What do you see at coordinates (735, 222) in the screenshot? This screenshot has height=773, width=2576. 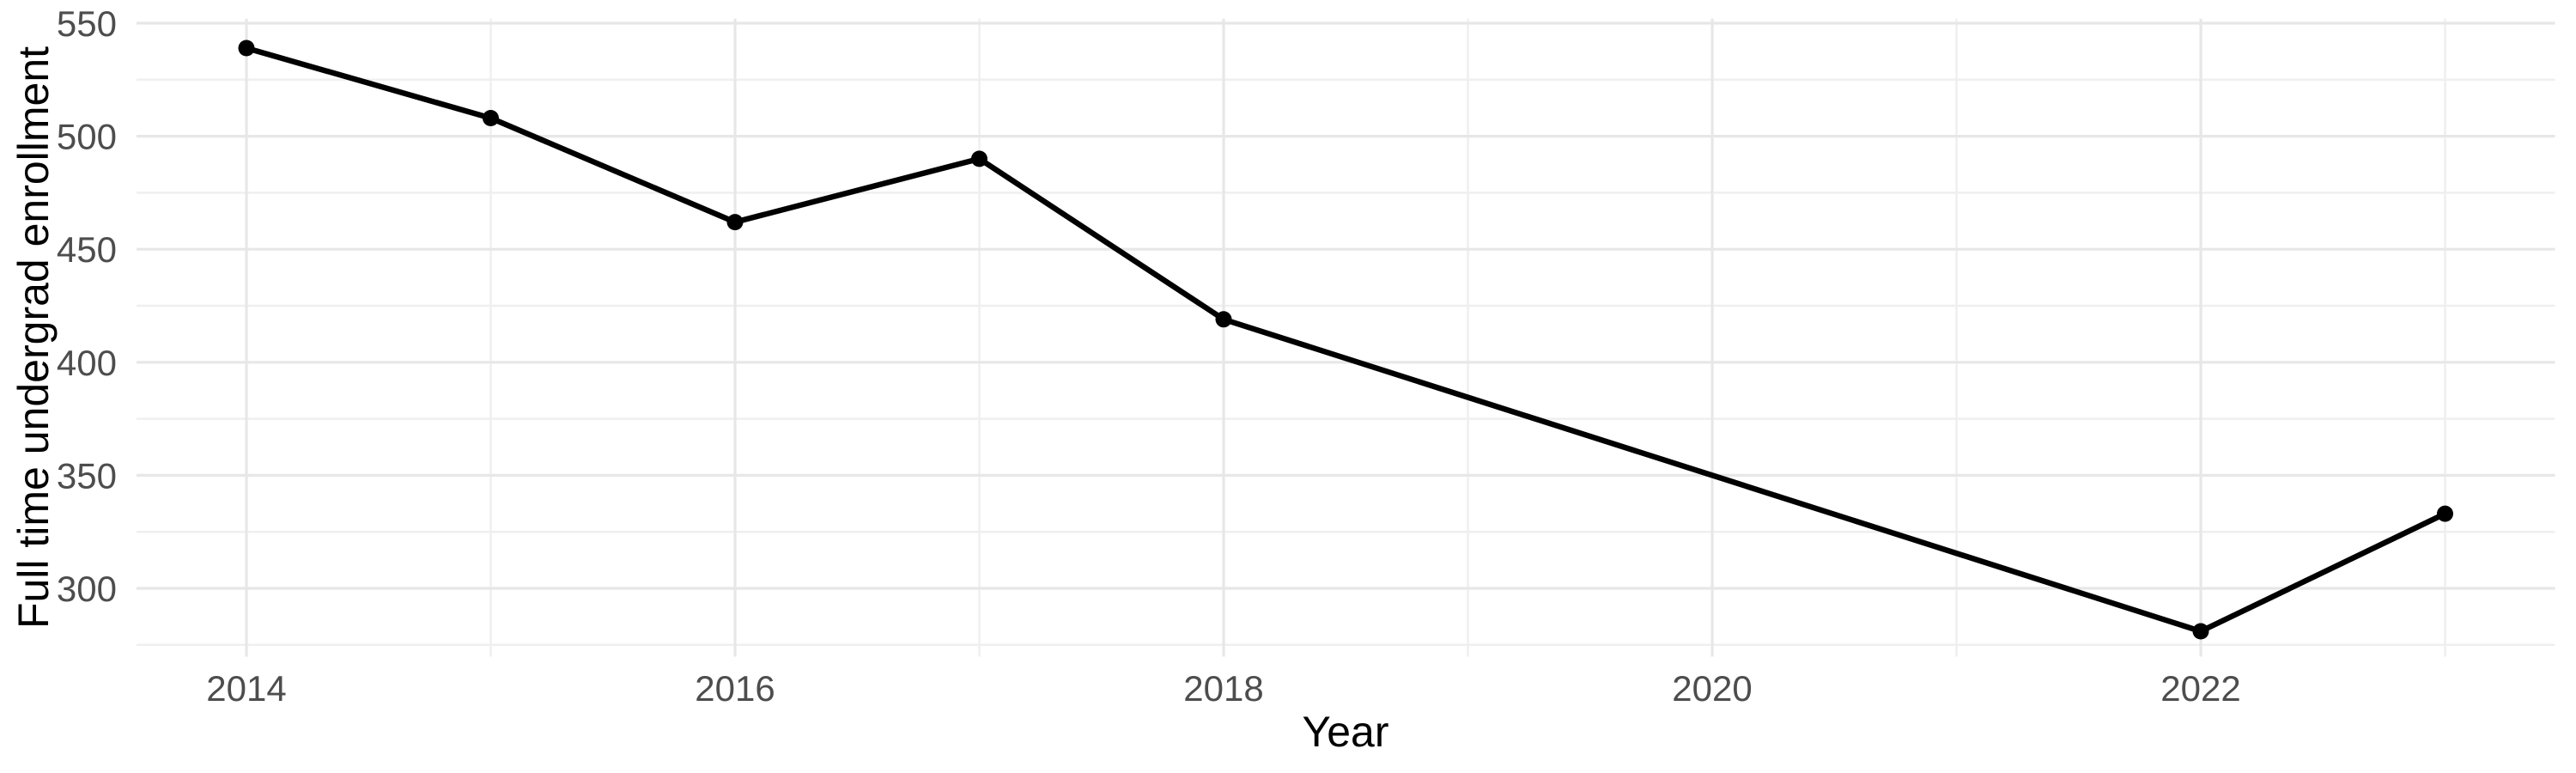 I see `data-point-2016` at bounding box center [735, 222].